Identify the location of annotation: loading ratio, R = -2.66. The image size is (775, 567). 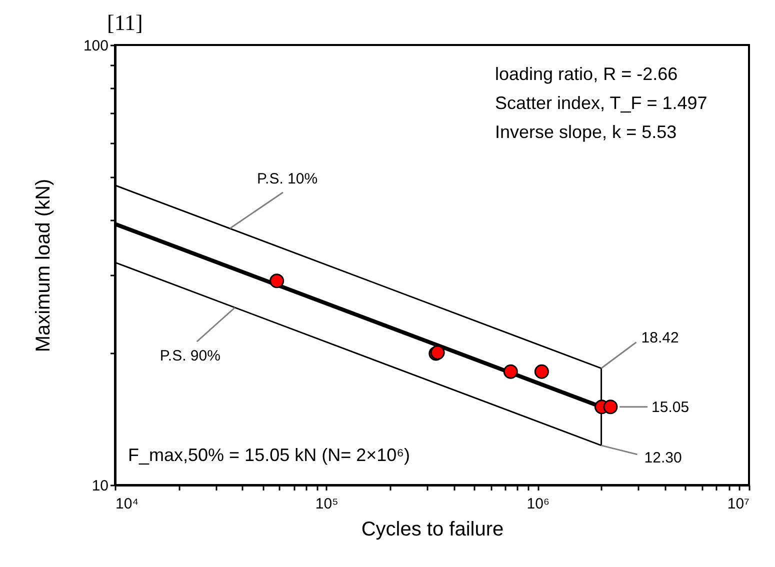
(586, 74).